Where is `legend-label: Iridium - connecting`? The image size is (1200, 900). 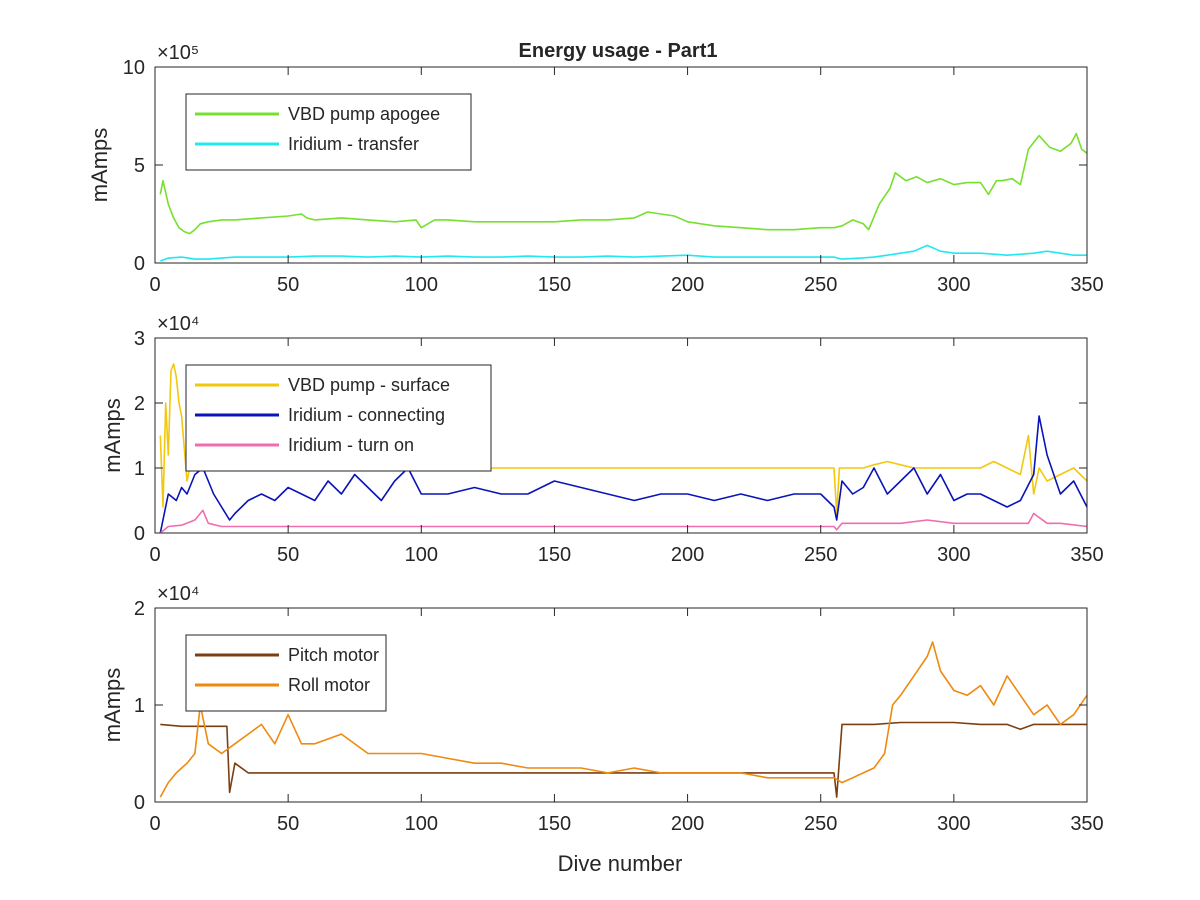 legend-label: Iridium - connecting is located at coordinates (366, 415).